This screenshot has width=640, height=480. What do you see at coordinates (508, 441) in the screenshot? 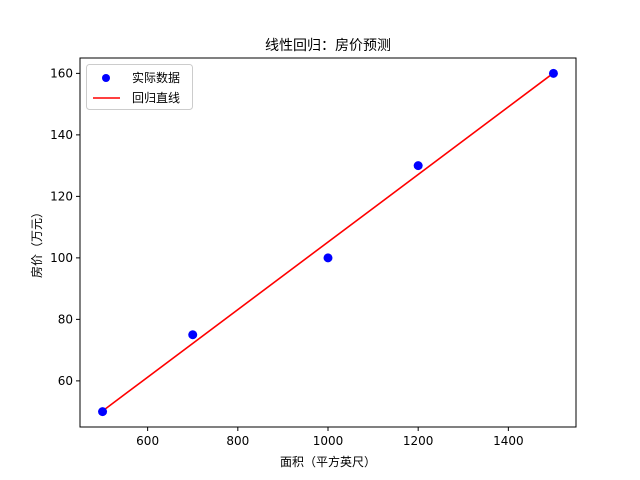
I see `x-tick-label: 1400` at bounding box center [508, 441].